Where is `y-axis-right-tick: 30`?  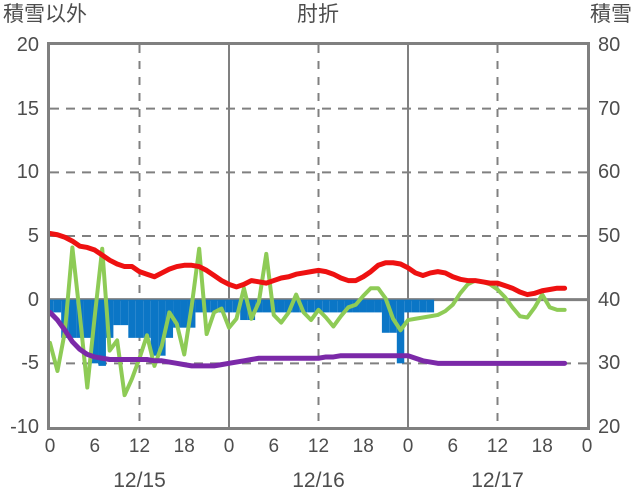
y-axis-right-tick: 30 is located at coordinates (609, 363).